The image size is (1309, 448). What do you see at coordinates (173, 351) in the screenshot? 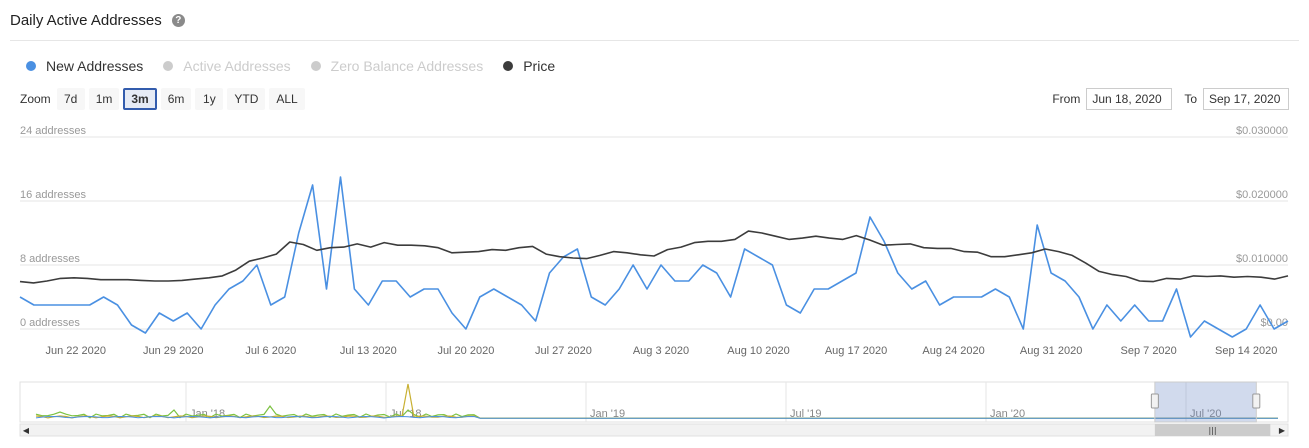
I see `x-tick-label: Jun 29 2020` at bounding box center [173, 351].